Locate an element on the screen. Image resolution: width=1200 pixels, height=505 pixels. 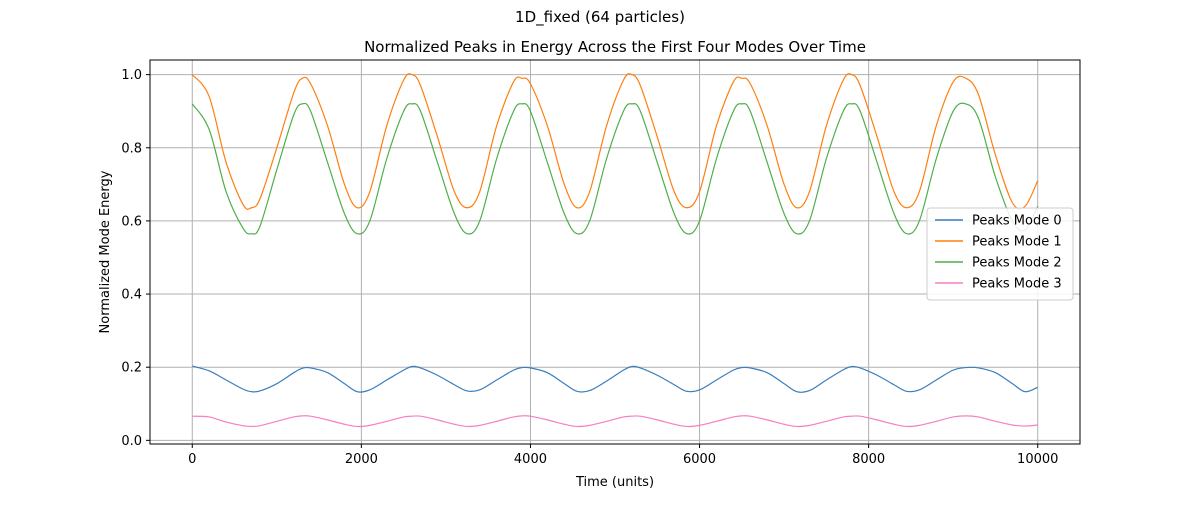
legend-entry-label: Peaks Mode 0 is located at coordinates (1017, 221).